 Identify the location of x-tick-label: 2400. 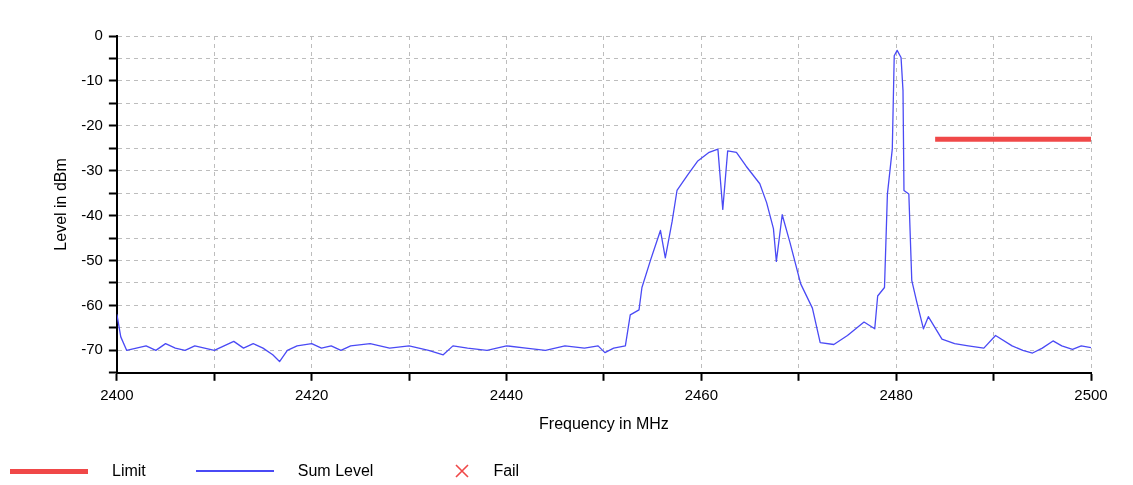
(117, 394).